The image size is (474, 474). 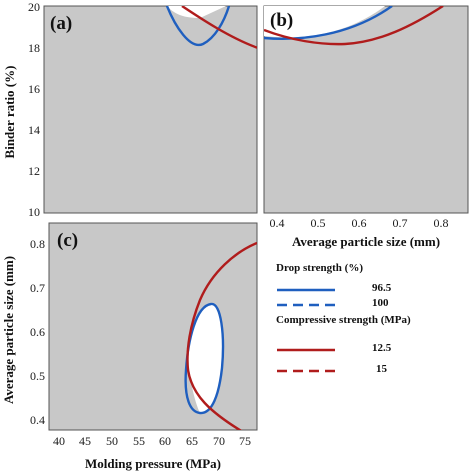 What do you see at coordinates (382, 369) in the screenshot?
I see `legend-label-comp-15: 15` at bounding box center [382, 369].